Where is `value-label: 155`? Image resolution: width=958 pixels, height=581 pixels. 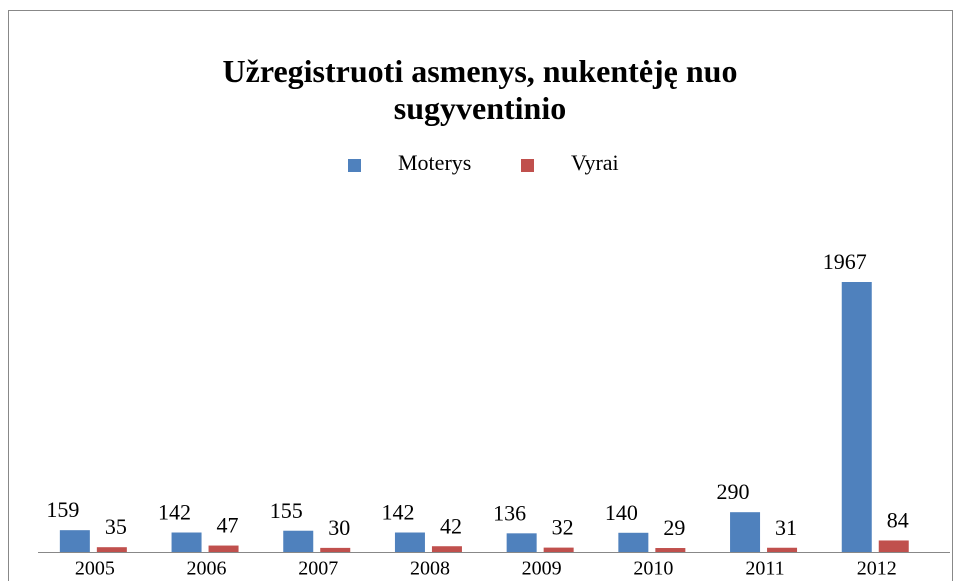
value-label: 155 is located at coordinates (286, 510).